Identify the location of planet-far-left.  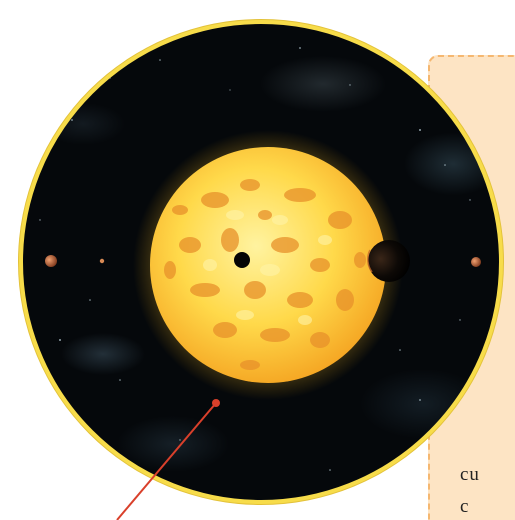
(51, 261).